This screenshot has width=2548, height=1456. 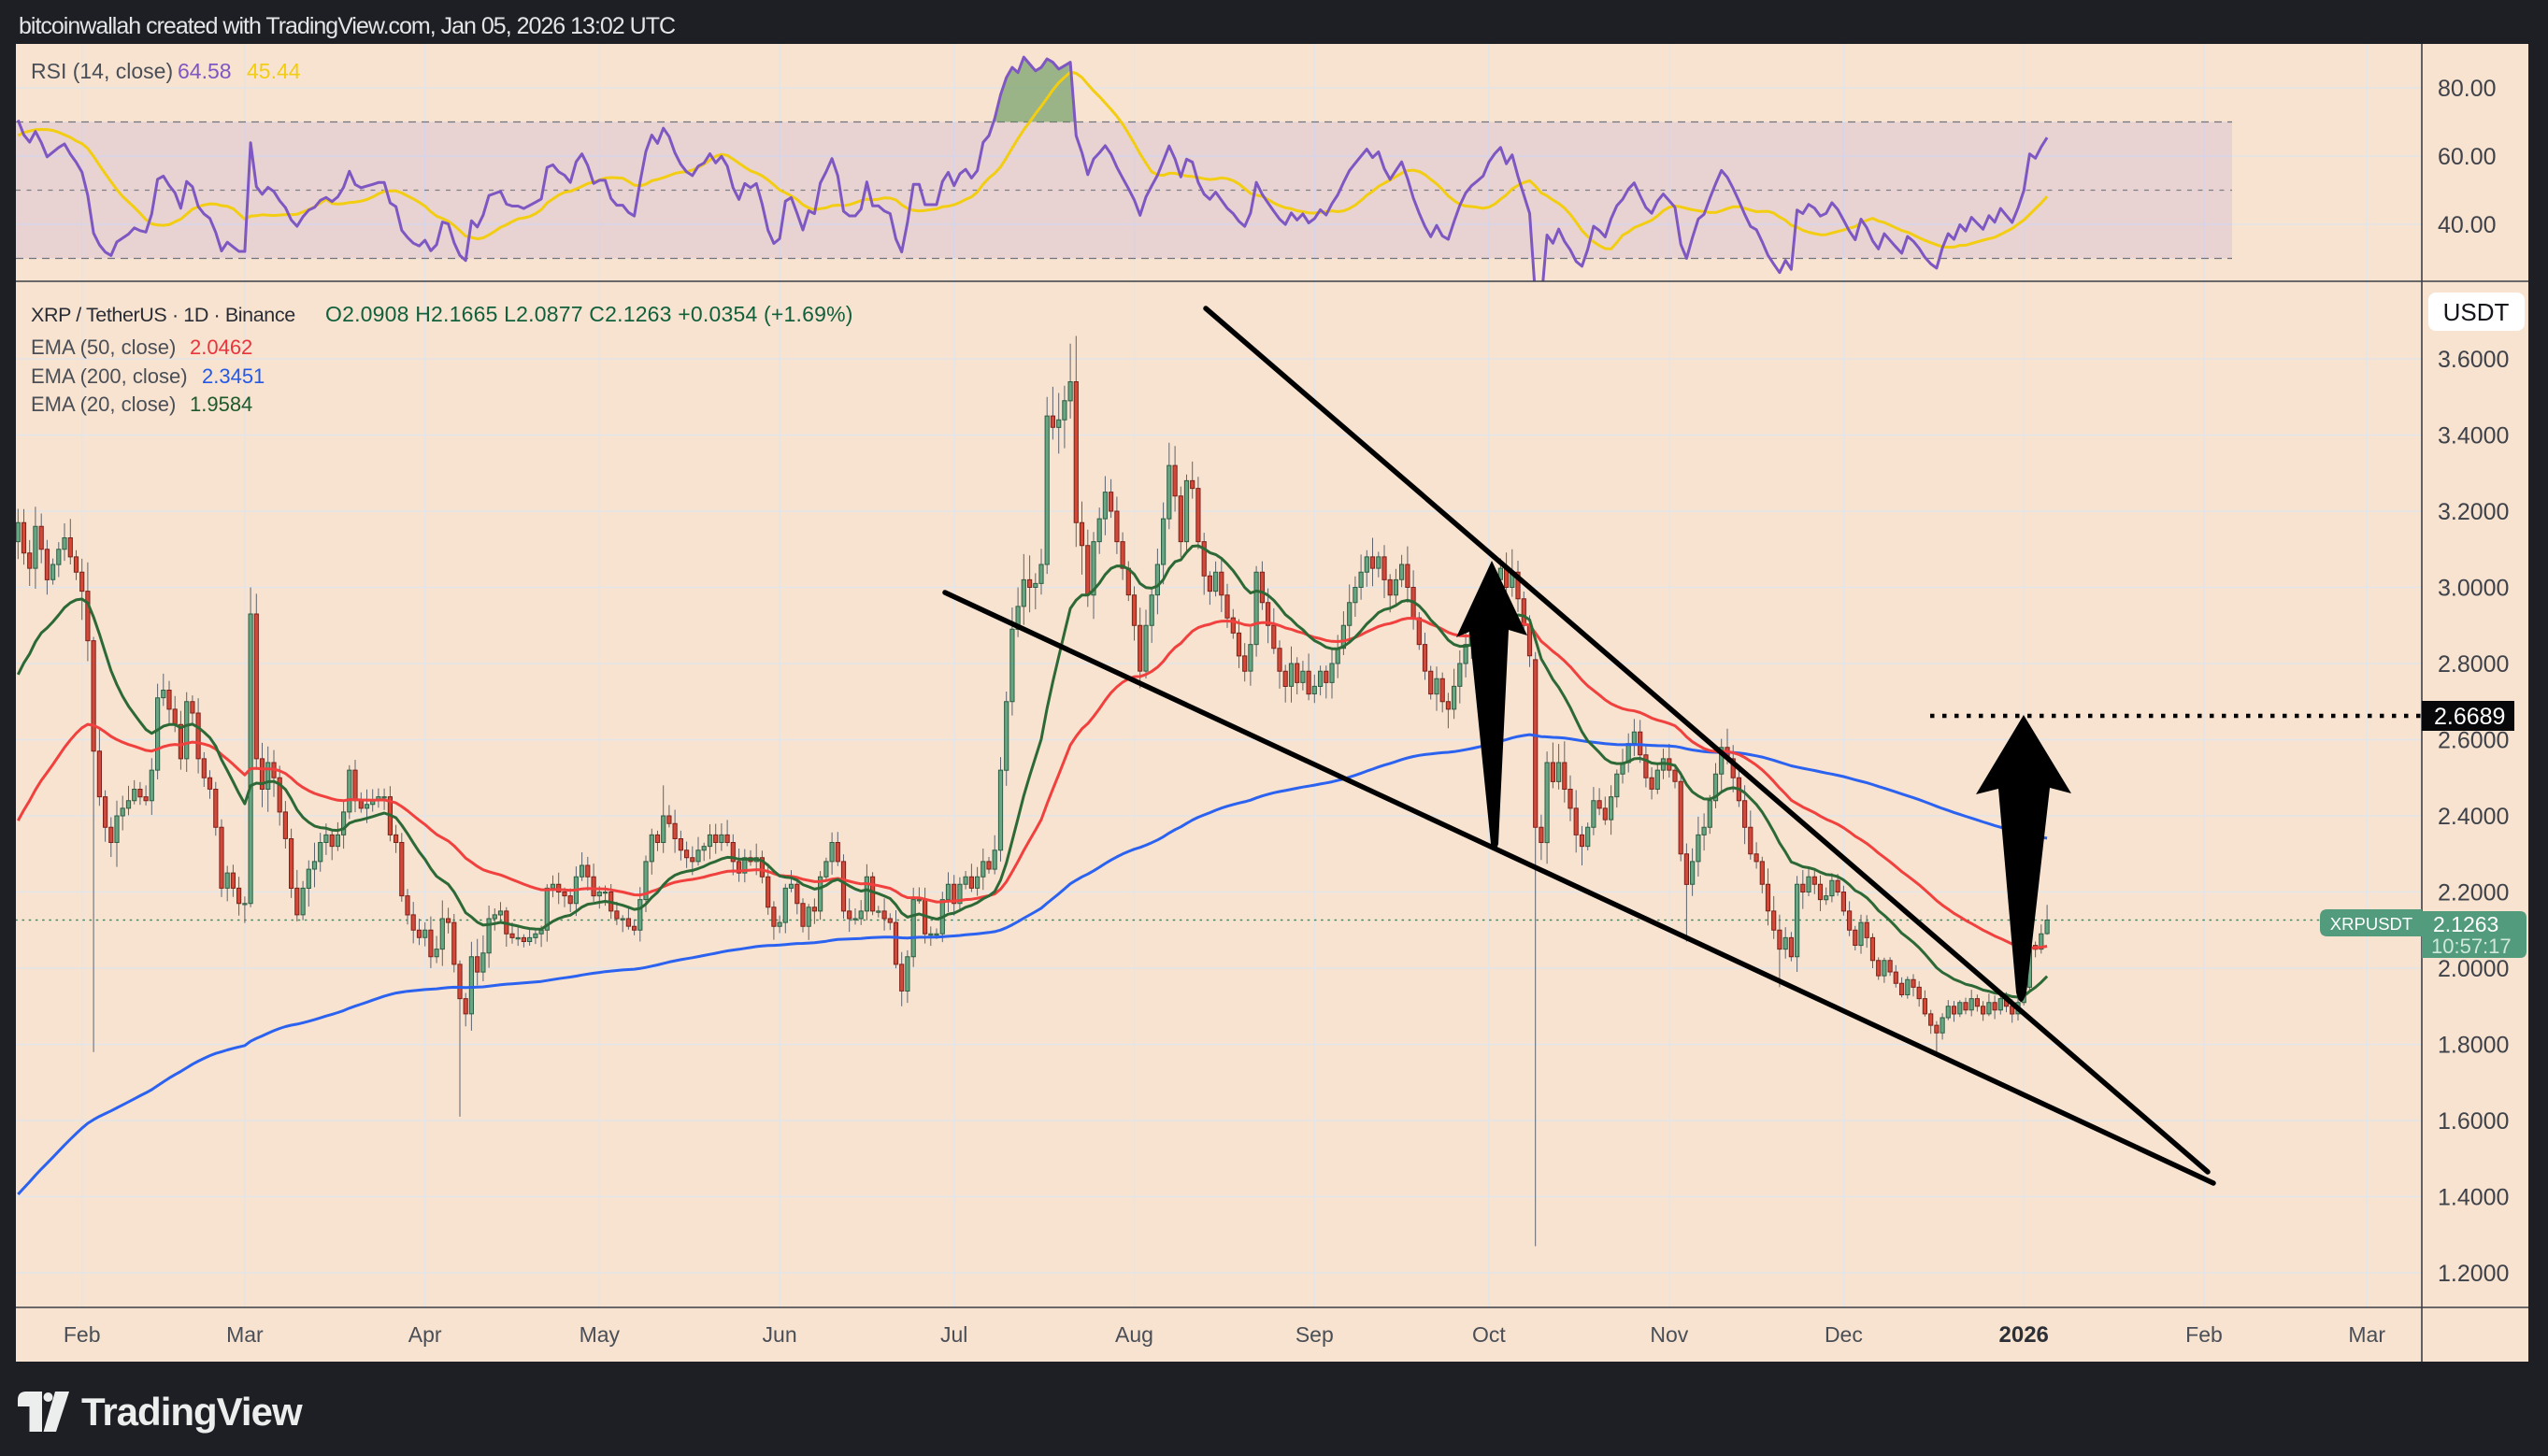 What do you see at coordinates (221, 404) in the screenshot?
I see `svg-text: 1.9584` at bounding box center [221, 404].